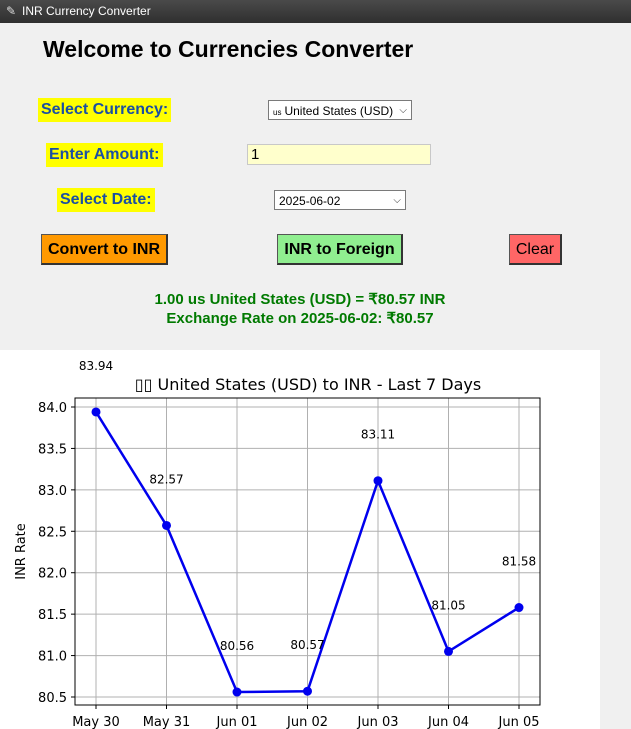  What do you see at coordinates (52, 449) in the screenshot?
I see `y-tick-label: 83.5` at bounding box center [52, 449].